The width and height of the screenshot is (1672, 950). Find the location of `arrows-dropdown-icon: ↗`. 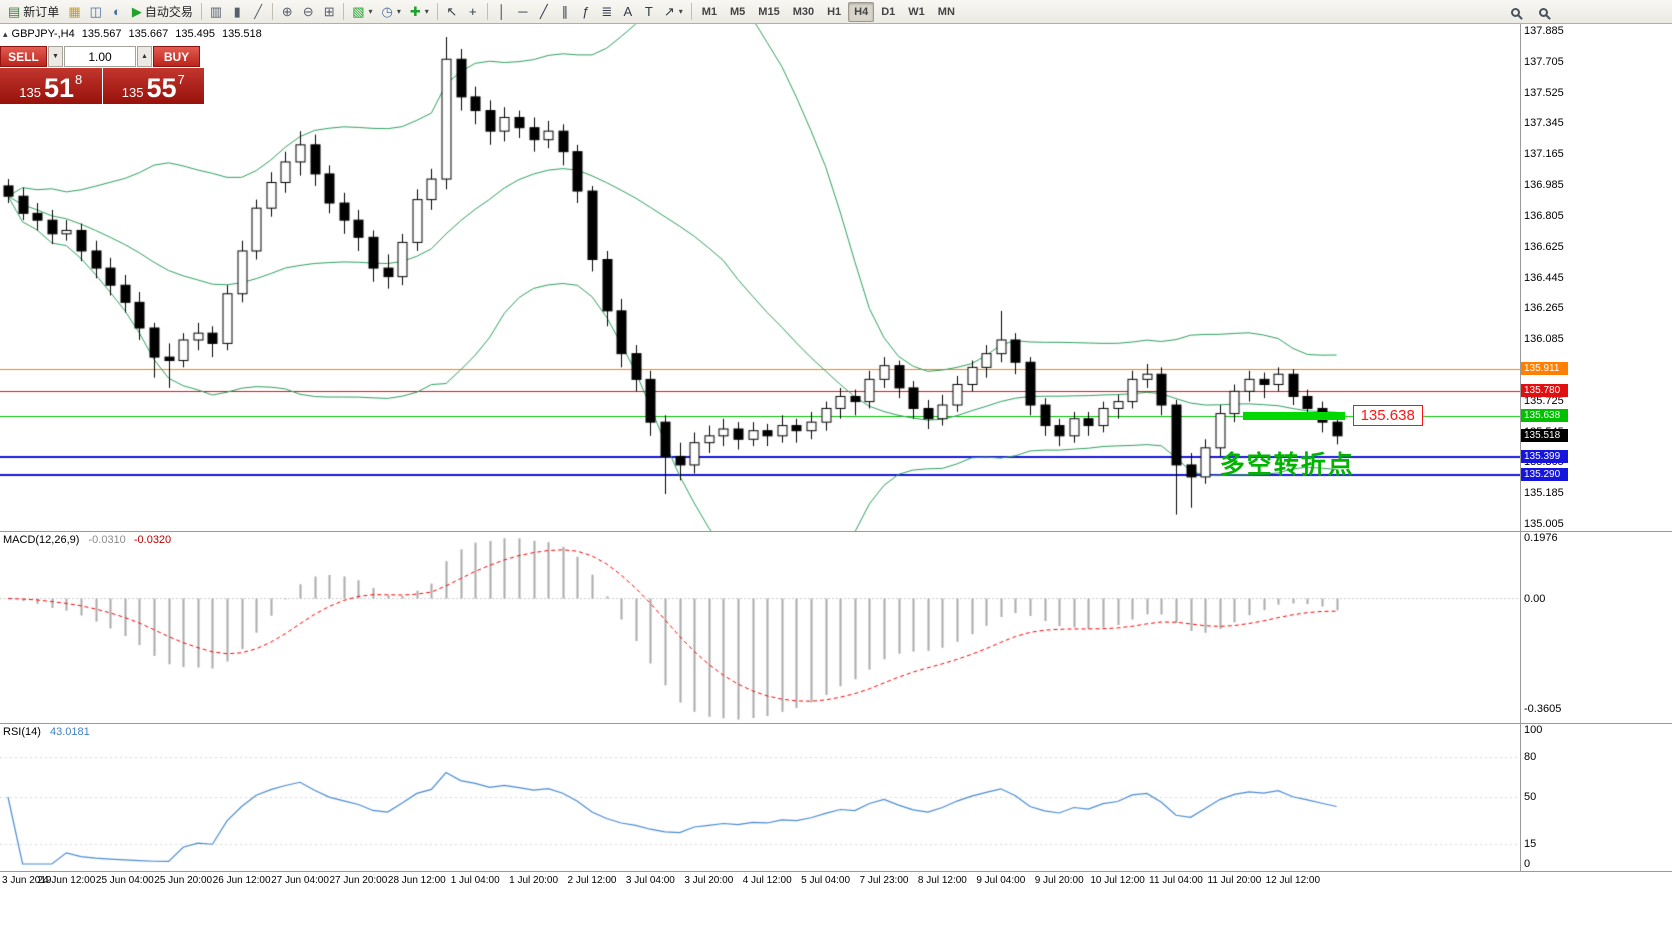

arrows-dropdown-icon: ↗ is located at coordinates (669, 11).